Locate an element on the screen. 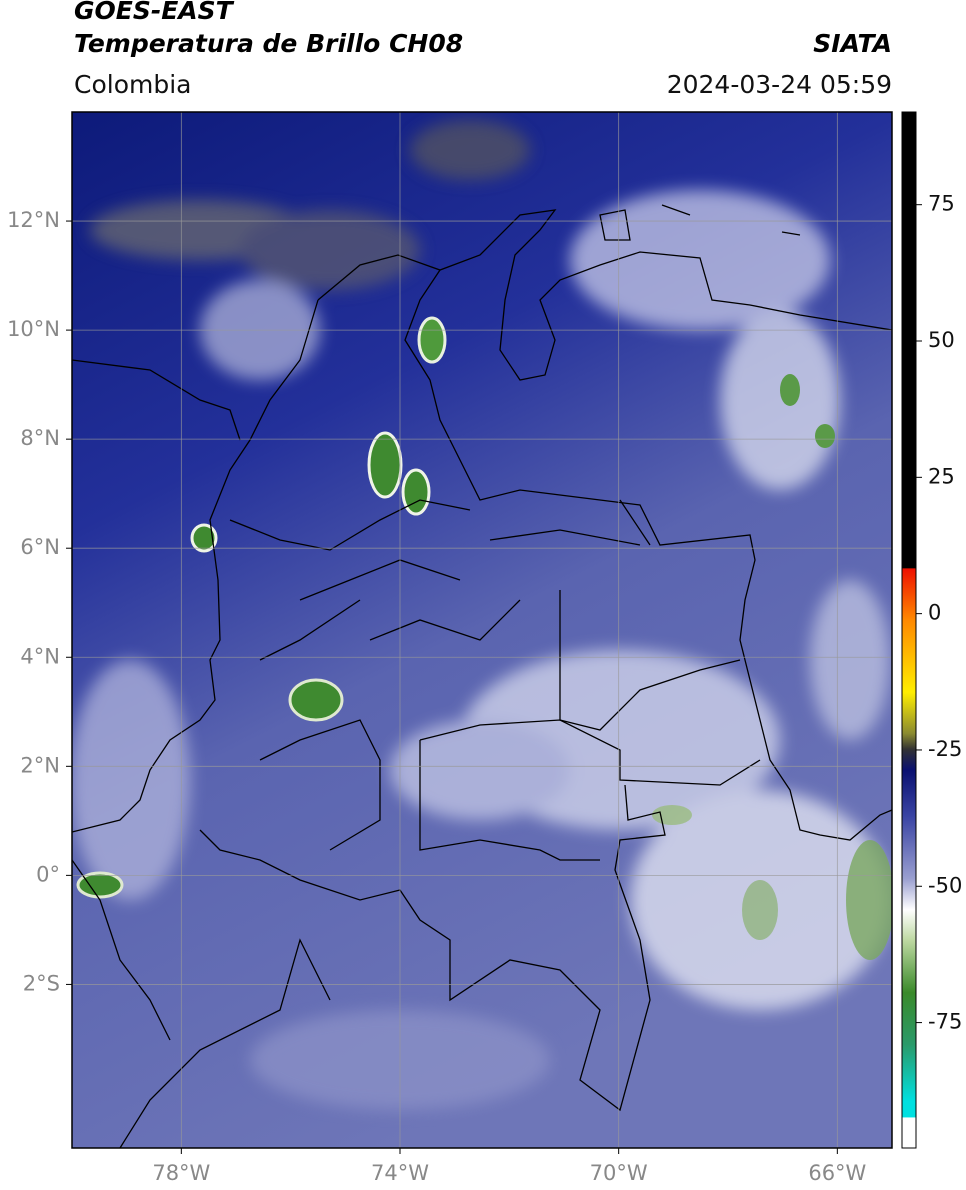 This screenshot has height=1190, width=966. y-tick-label: 2°N is located at coordinates (40, 765).